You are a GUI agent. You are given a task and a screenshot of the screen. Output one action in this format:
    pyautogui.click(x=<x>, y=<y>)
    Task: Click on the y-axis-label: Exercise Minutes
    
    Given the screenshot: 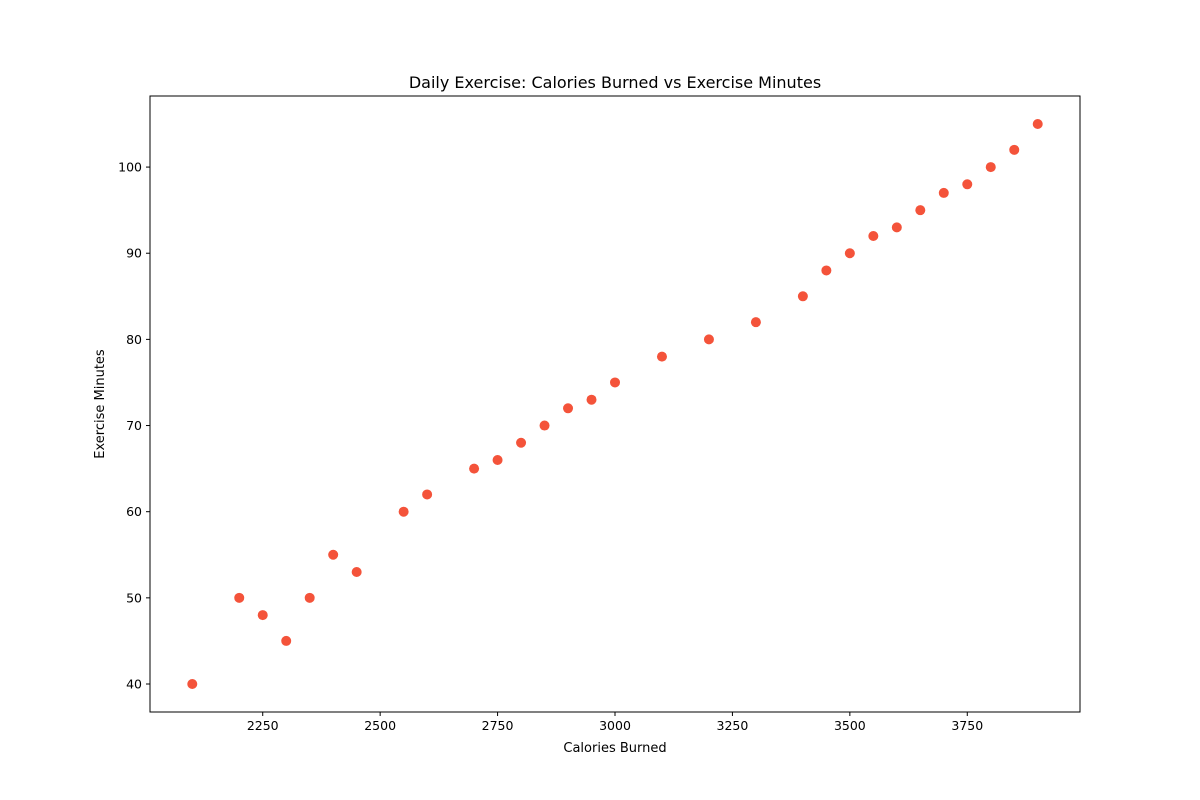 What is the action you would take?
    pyautogui.click(x=100, y=404)
    